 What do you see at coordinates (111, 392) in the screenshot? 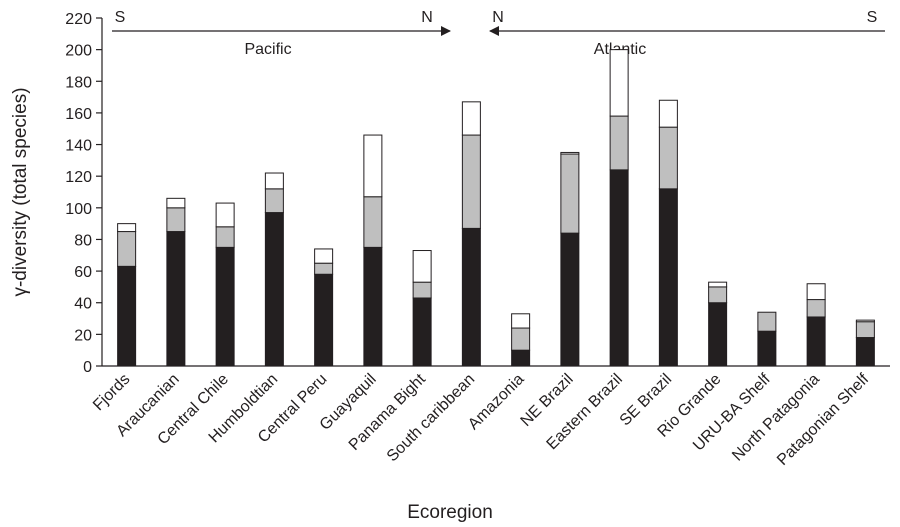
I see `x-tick-label: Fjords` at bounding box center [111, 392].